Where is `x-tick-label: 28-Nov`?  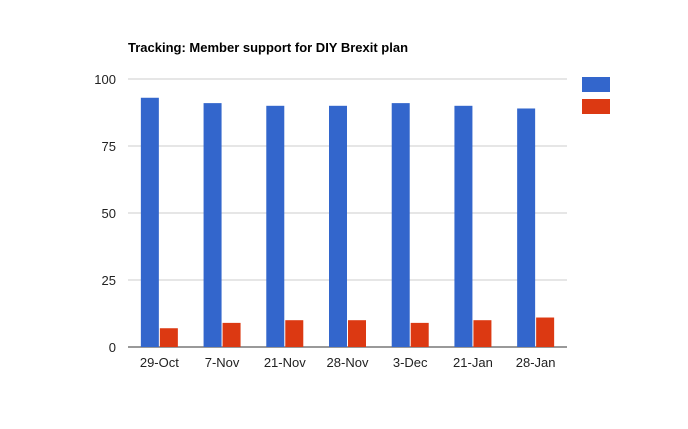
x-tick-label: 28-Nov is located at coordinates (348, 362).